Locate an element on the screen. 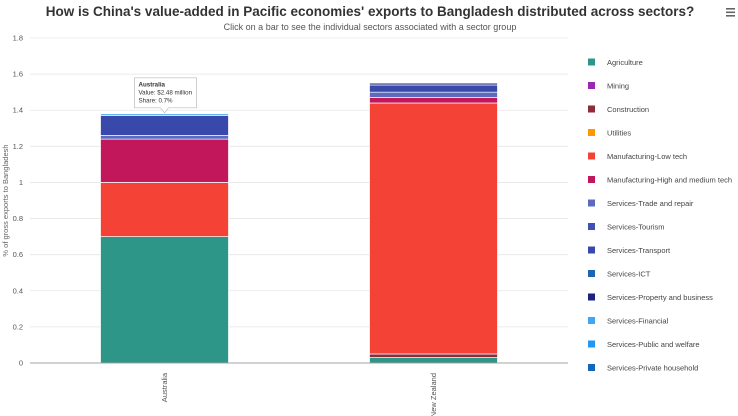 The image size is (738, 416). legend-label: Services-ICT is located at coordinates (629, 273).